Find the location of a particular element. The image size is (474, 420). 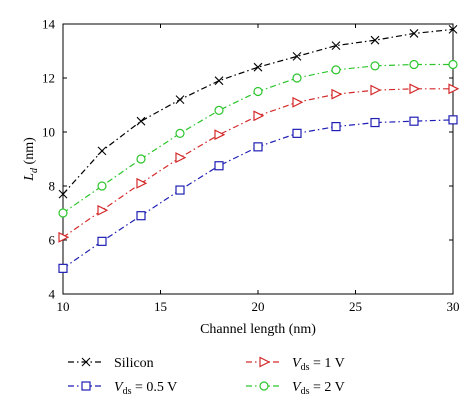

legend-label: Vds = 0.5 V is located at coordinates (145, 388).